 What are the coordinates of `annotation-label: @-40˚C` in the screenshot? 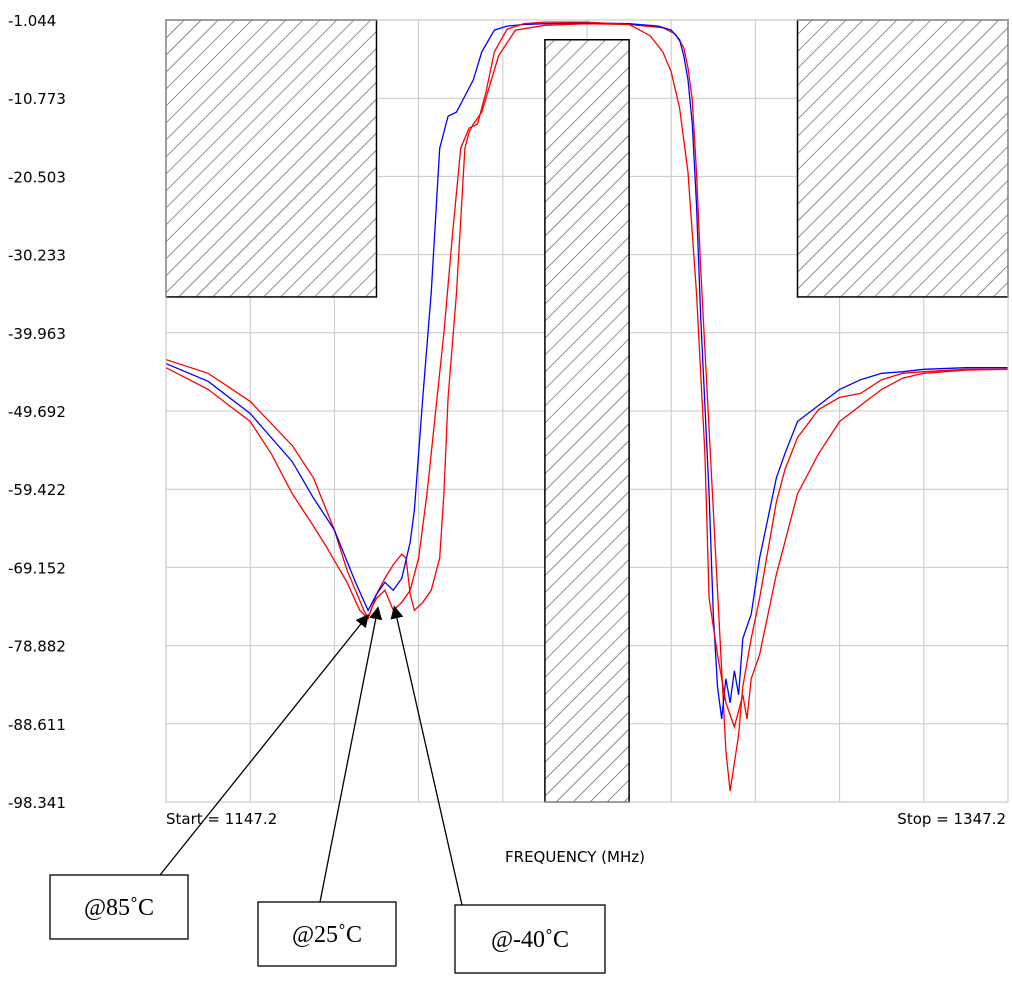 It's located at (530, 940).